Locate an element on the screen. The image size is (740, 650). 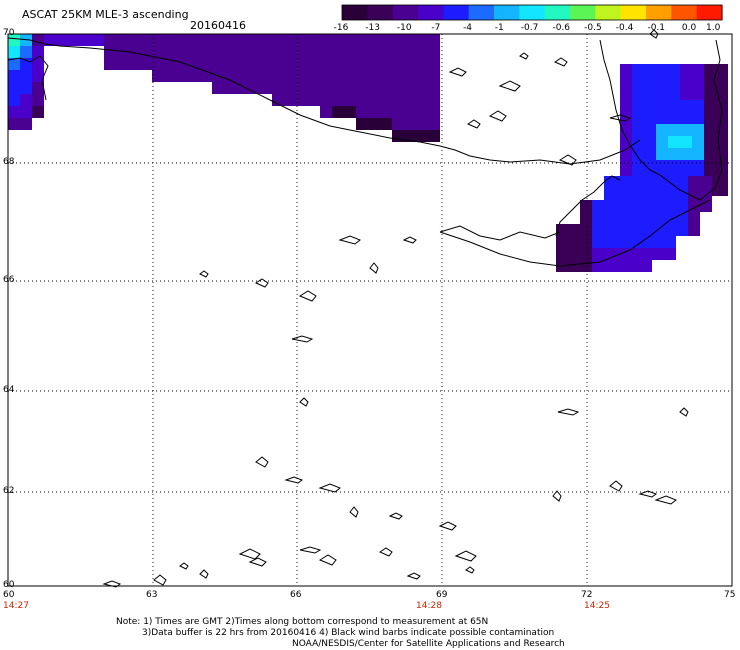
colorbar-tick-label: -0.1 is located at coordinates (656, 28).